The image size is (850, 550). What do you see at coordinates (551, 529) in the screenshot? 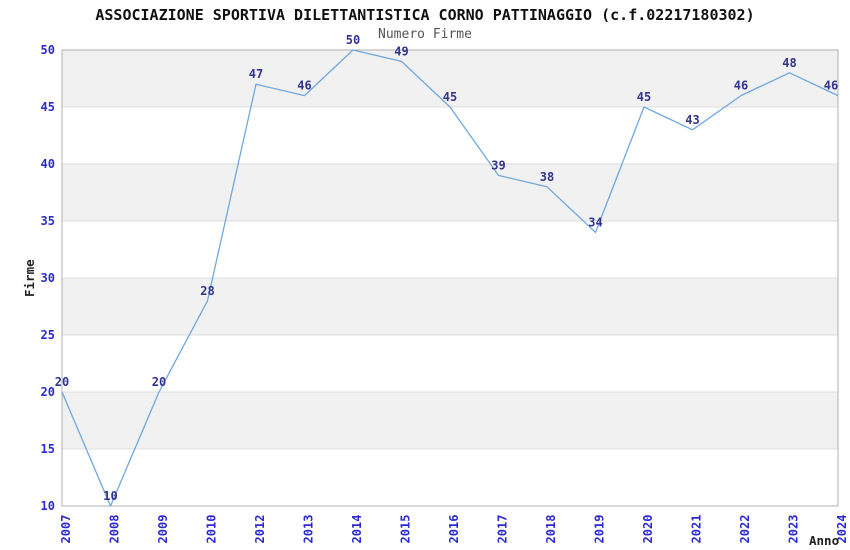
I see `x-tick-label: 2018` at bounding box center [551, 529].